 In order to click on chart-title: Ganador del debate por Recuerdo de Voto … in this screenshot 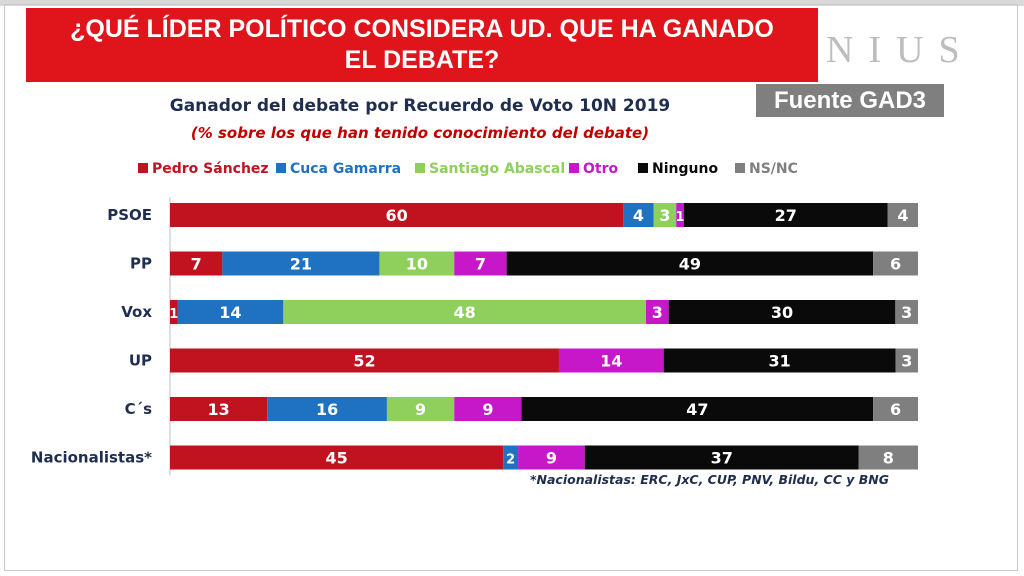, I will do `click(420, 106)`.